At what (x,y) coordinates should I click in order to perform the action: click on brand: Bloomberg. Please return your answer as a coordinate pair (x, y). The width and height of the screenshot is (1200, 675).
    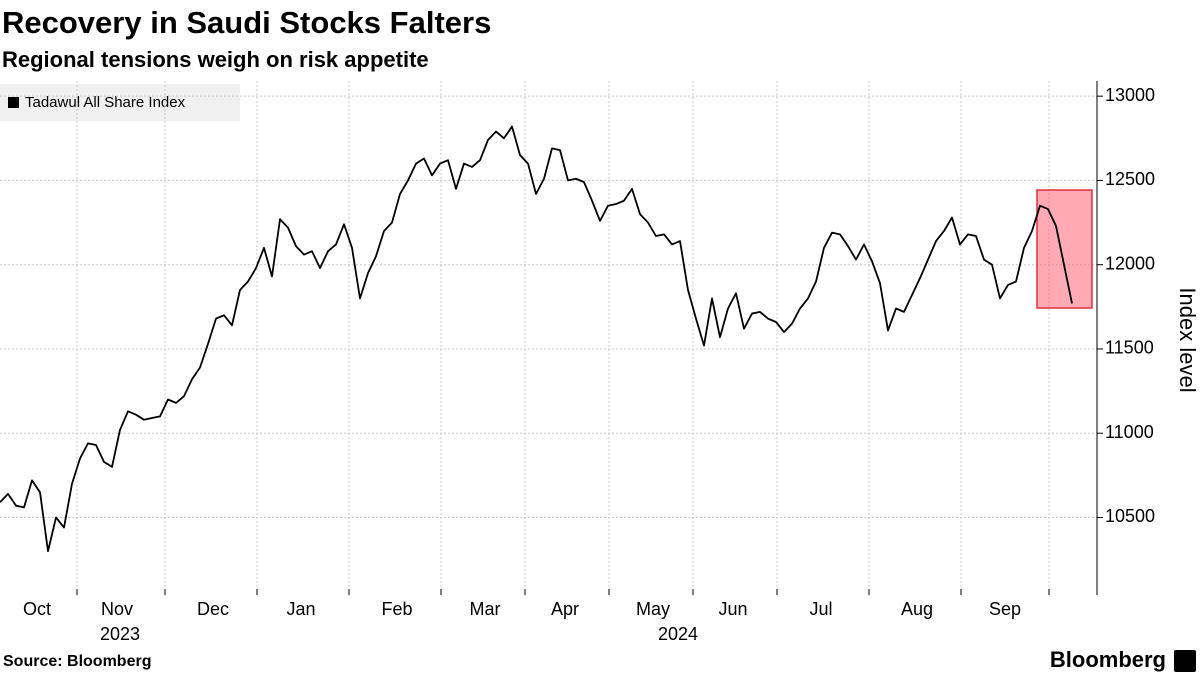
    Looking at the image, I should click on (1108, 659).